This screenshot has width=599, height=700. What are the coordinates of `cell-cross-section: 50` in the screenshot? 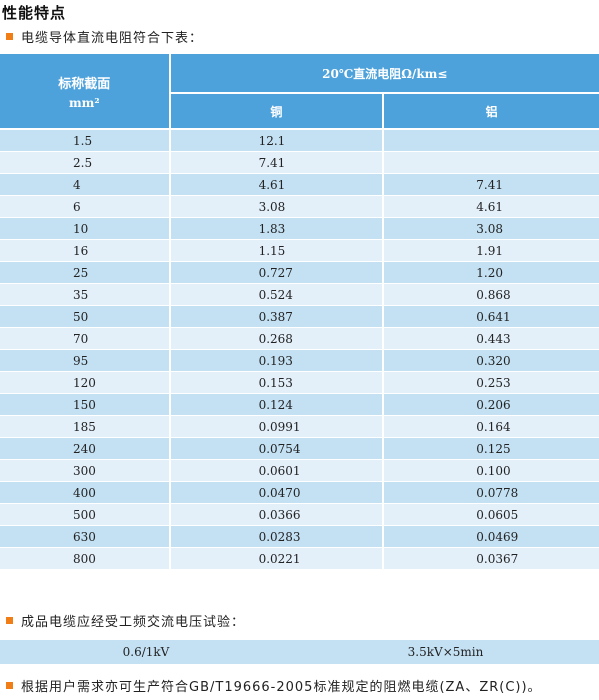 It's located at (85, 316).